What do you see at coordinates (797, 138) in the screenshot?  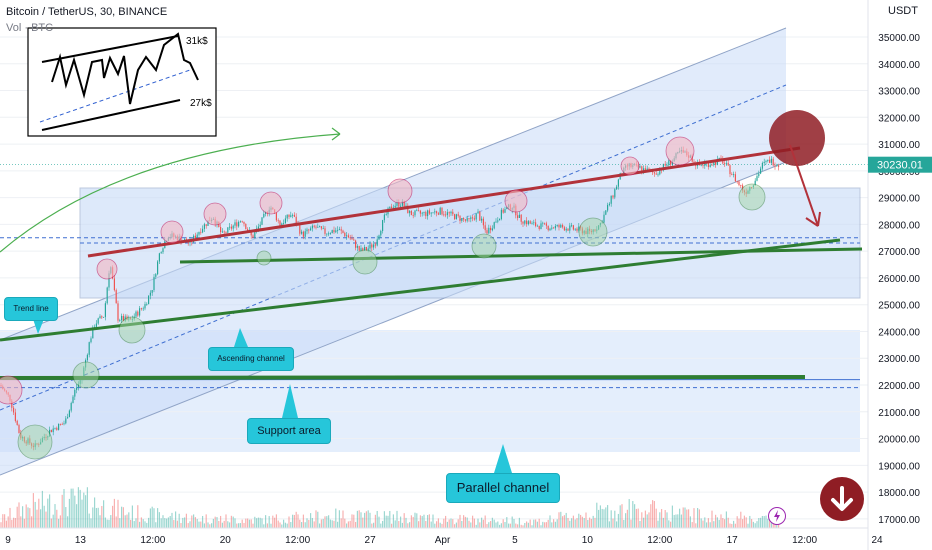 I see `target-circle` at bounding box center [797, 138].